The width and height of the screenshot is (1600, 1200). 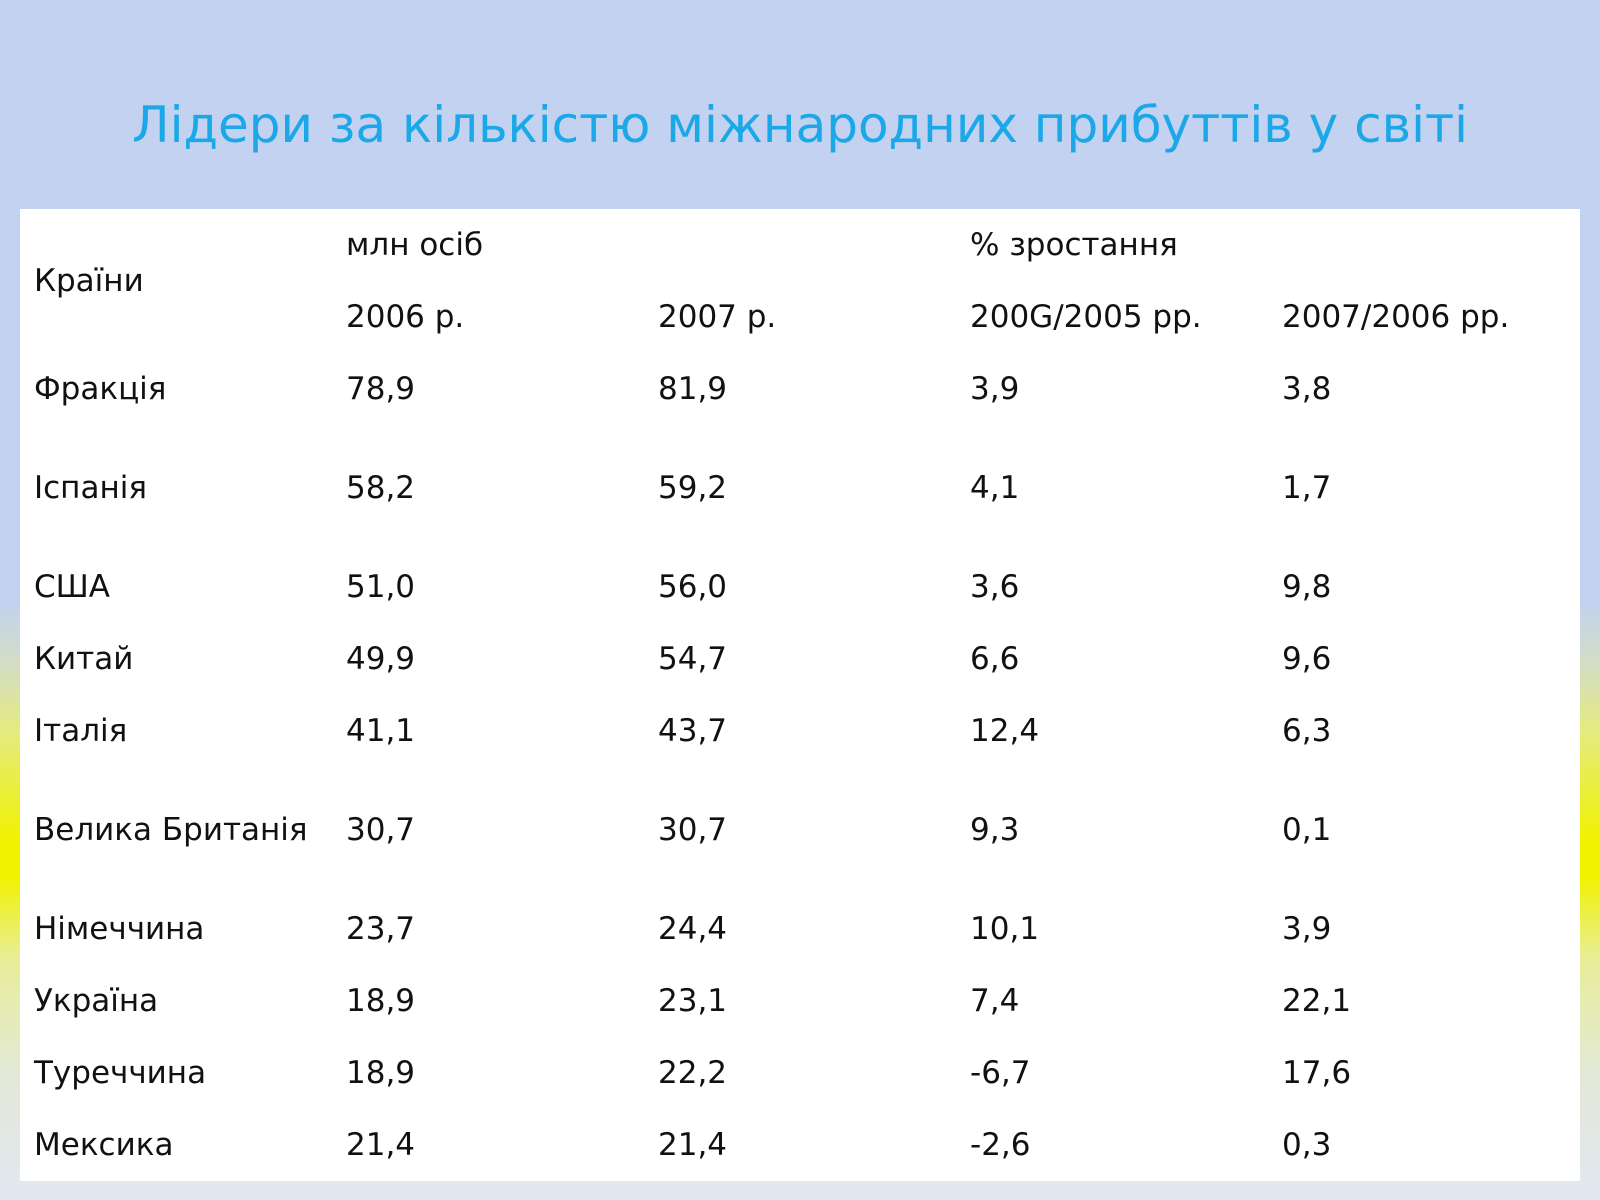 I want to click on cell-growth-2007-2006: 3,9, so click(x=1307, y=929).